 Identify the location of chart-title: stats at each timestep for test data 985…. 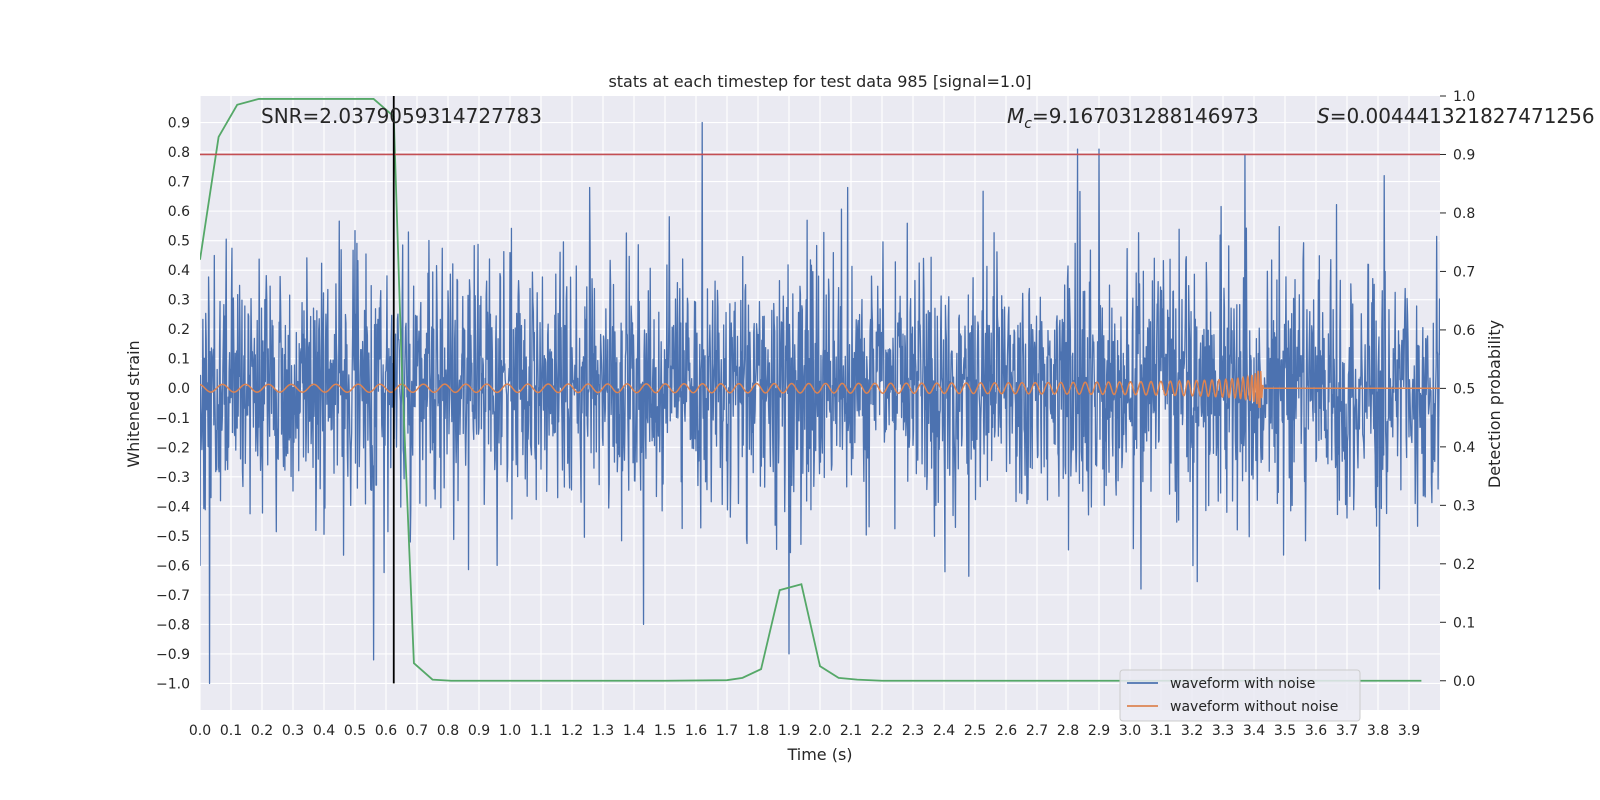
(819, 81).